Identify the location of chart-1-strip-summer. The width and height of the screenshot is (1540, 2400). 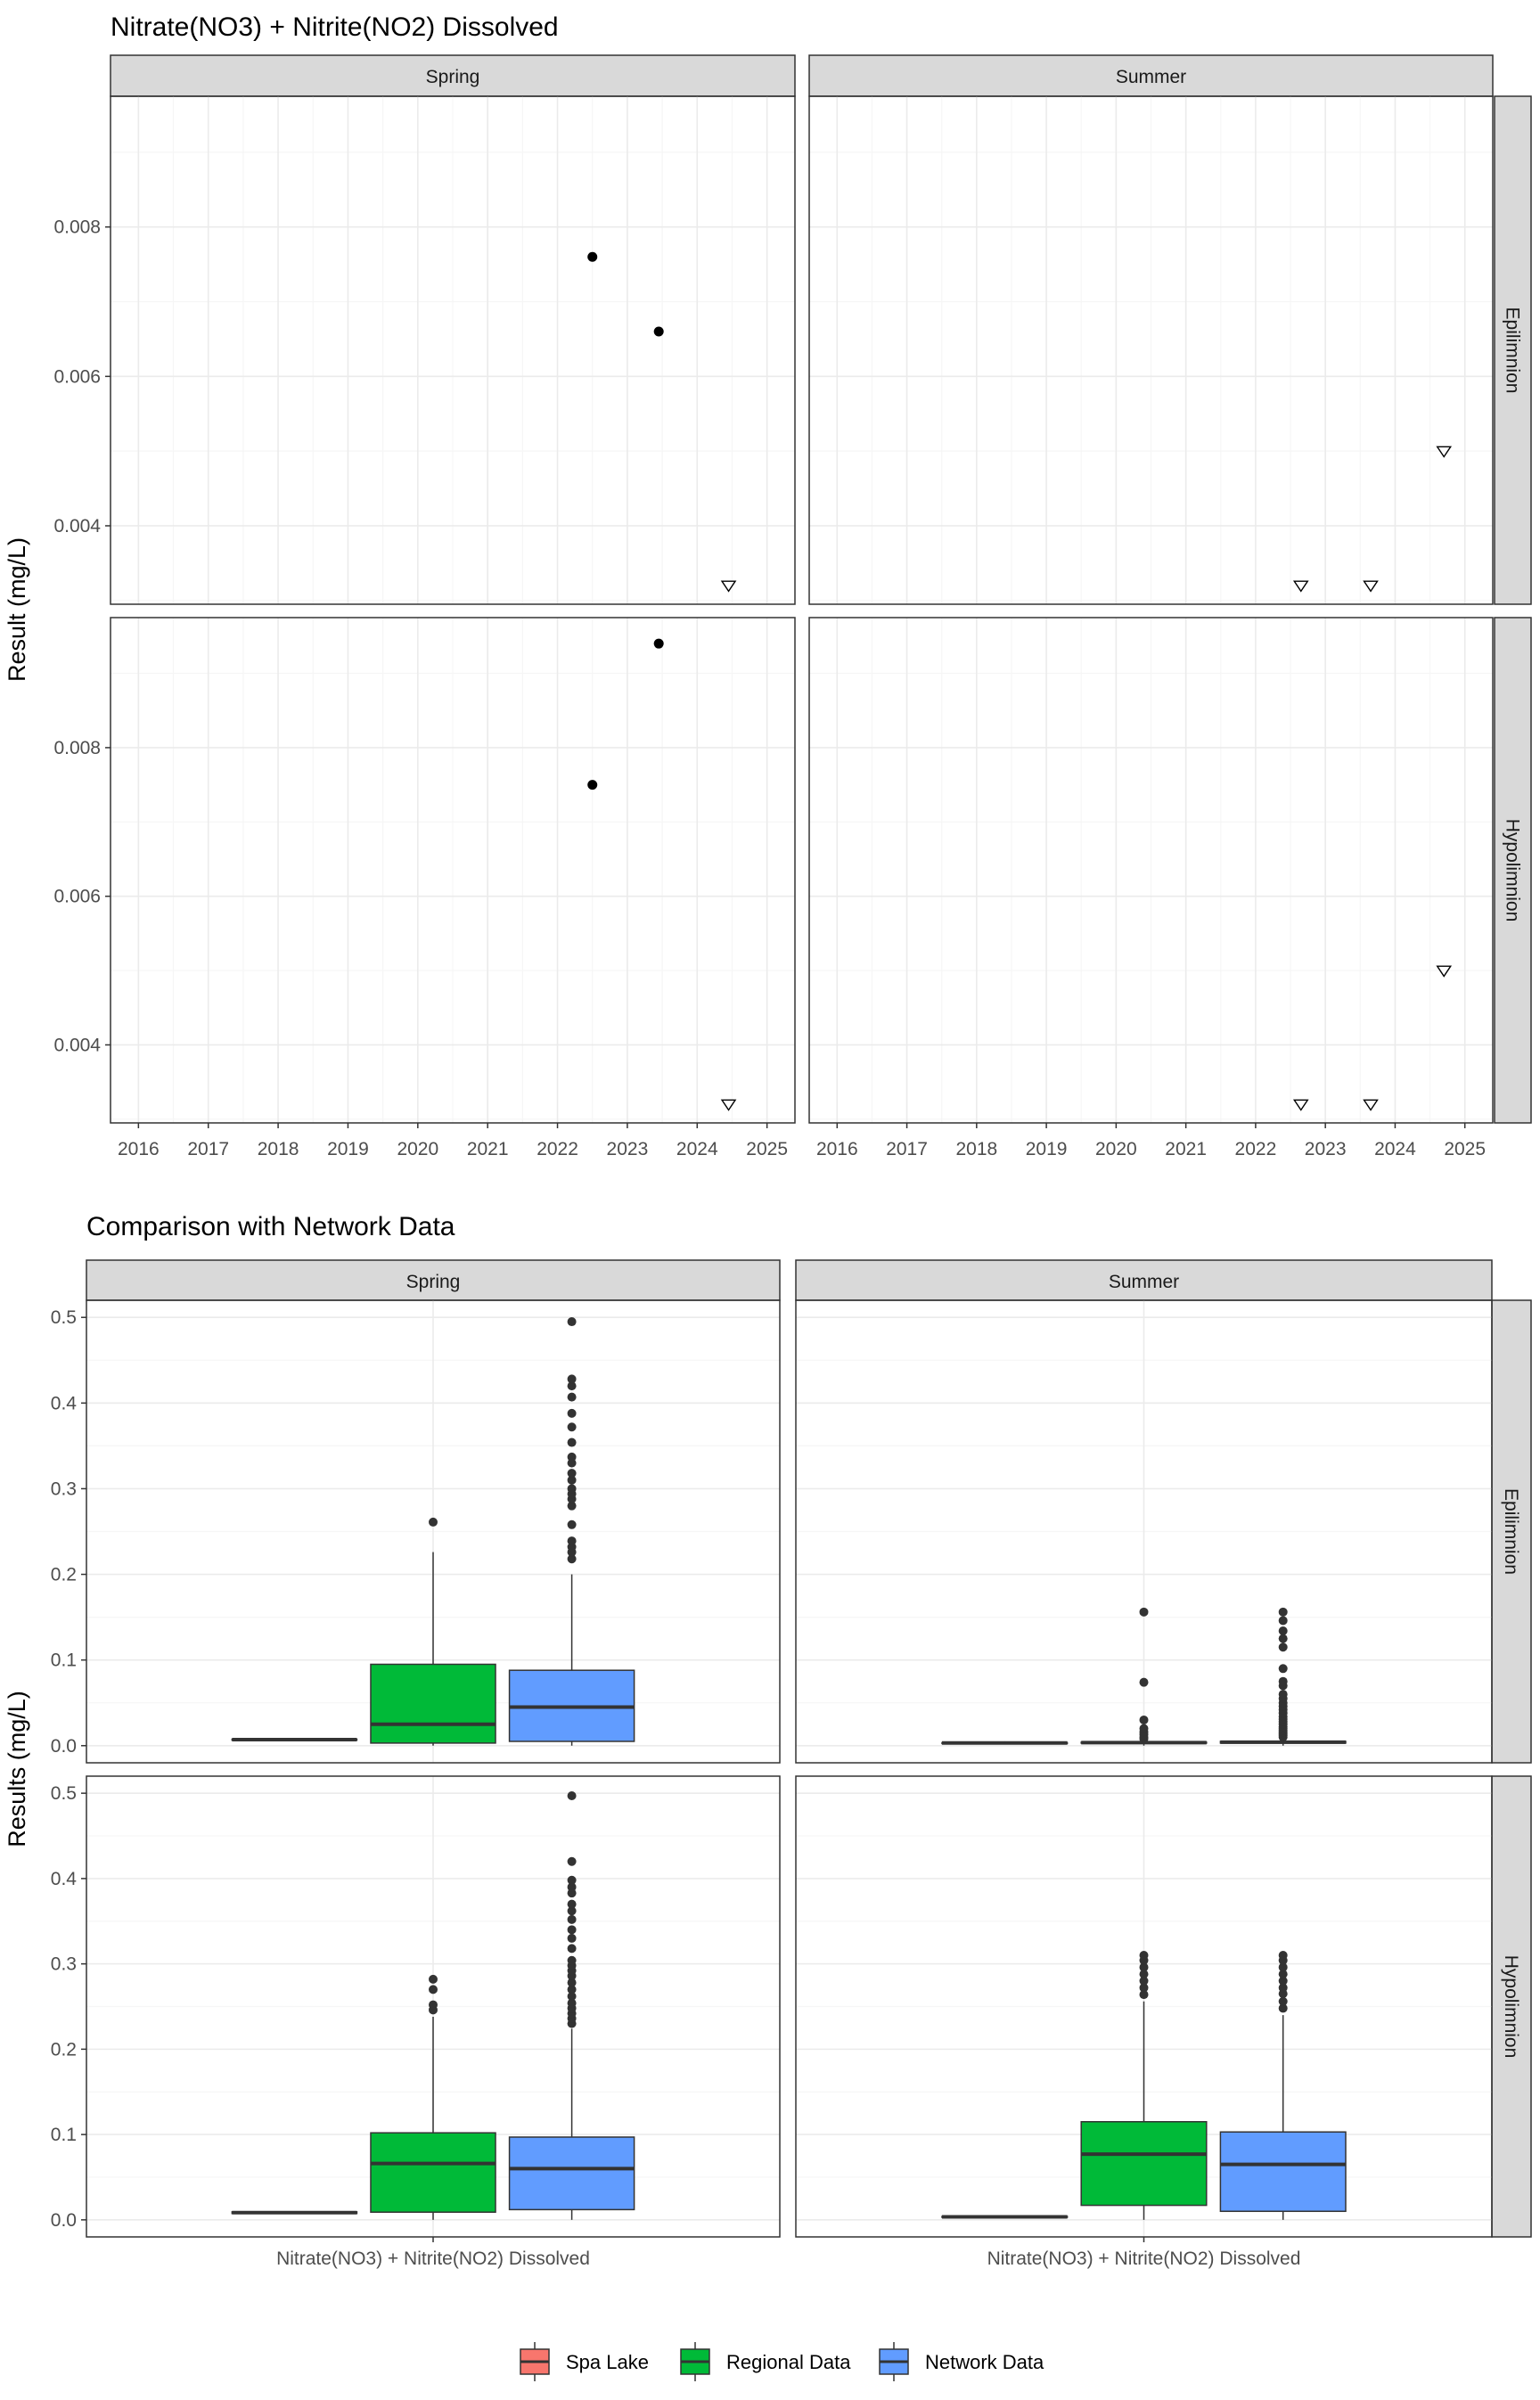
(1151, 75).